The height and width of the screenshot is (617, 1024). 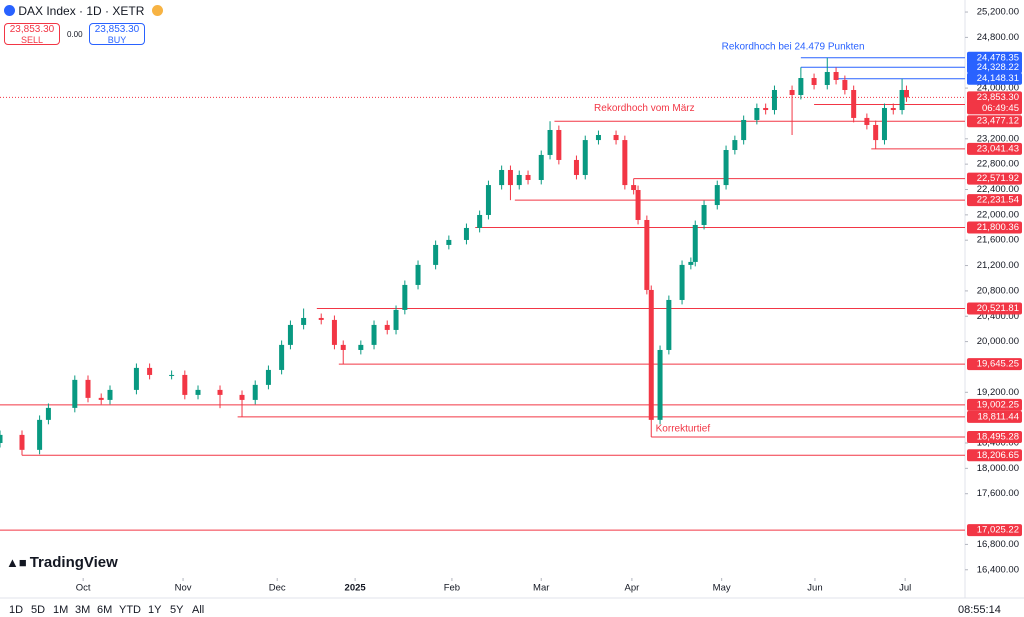 I want to click on range-button: 5Y, so click(x=177, y=610).